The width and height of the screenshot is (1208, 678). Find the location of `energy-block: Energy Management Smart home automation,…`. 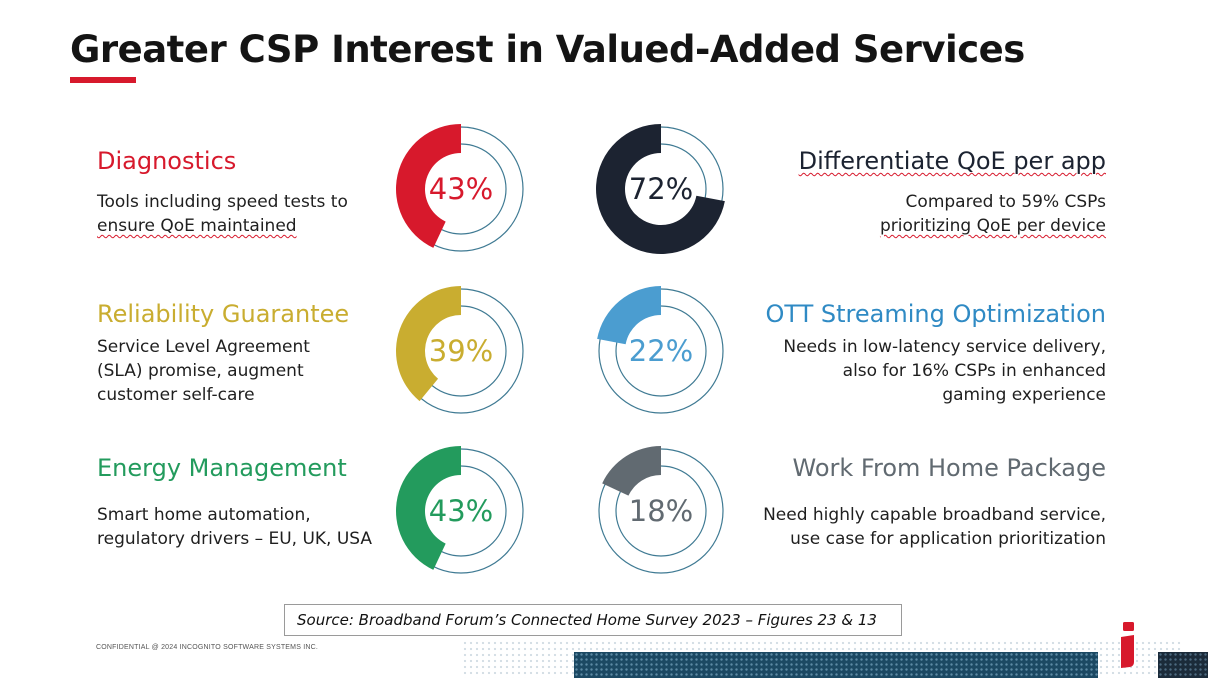

energy-block: Energy Management Smart home automation,… is located at coordinates (234, 502).